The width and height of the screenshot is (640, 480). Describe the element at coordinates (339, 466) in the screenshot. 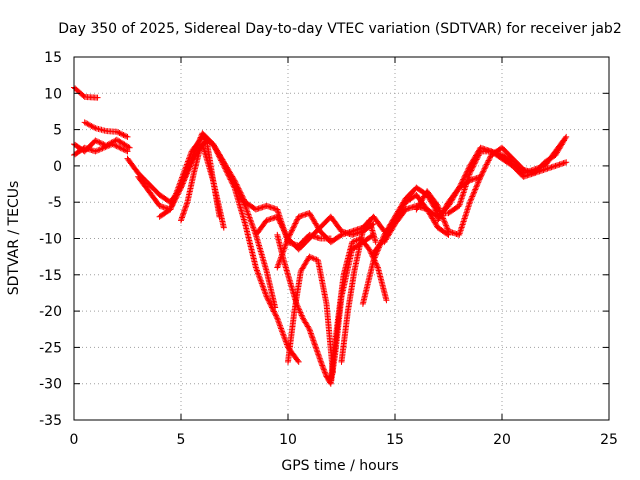

I see `x-axis-label: GPS time / hours` at that location.